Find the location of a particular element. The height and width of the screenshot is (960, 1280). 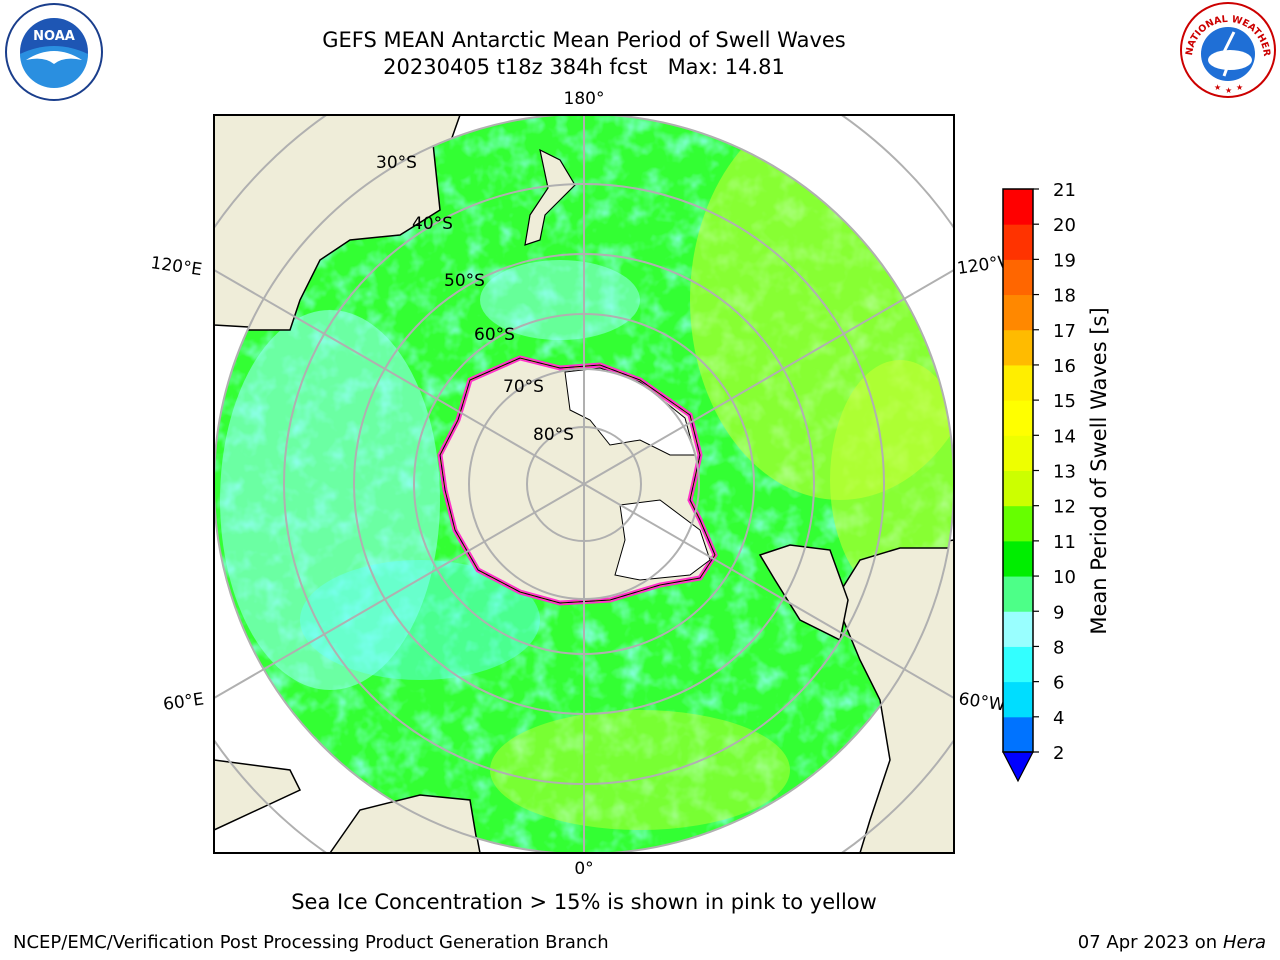

lat-label-50s: 50°S is located at coordinates (464, 281).